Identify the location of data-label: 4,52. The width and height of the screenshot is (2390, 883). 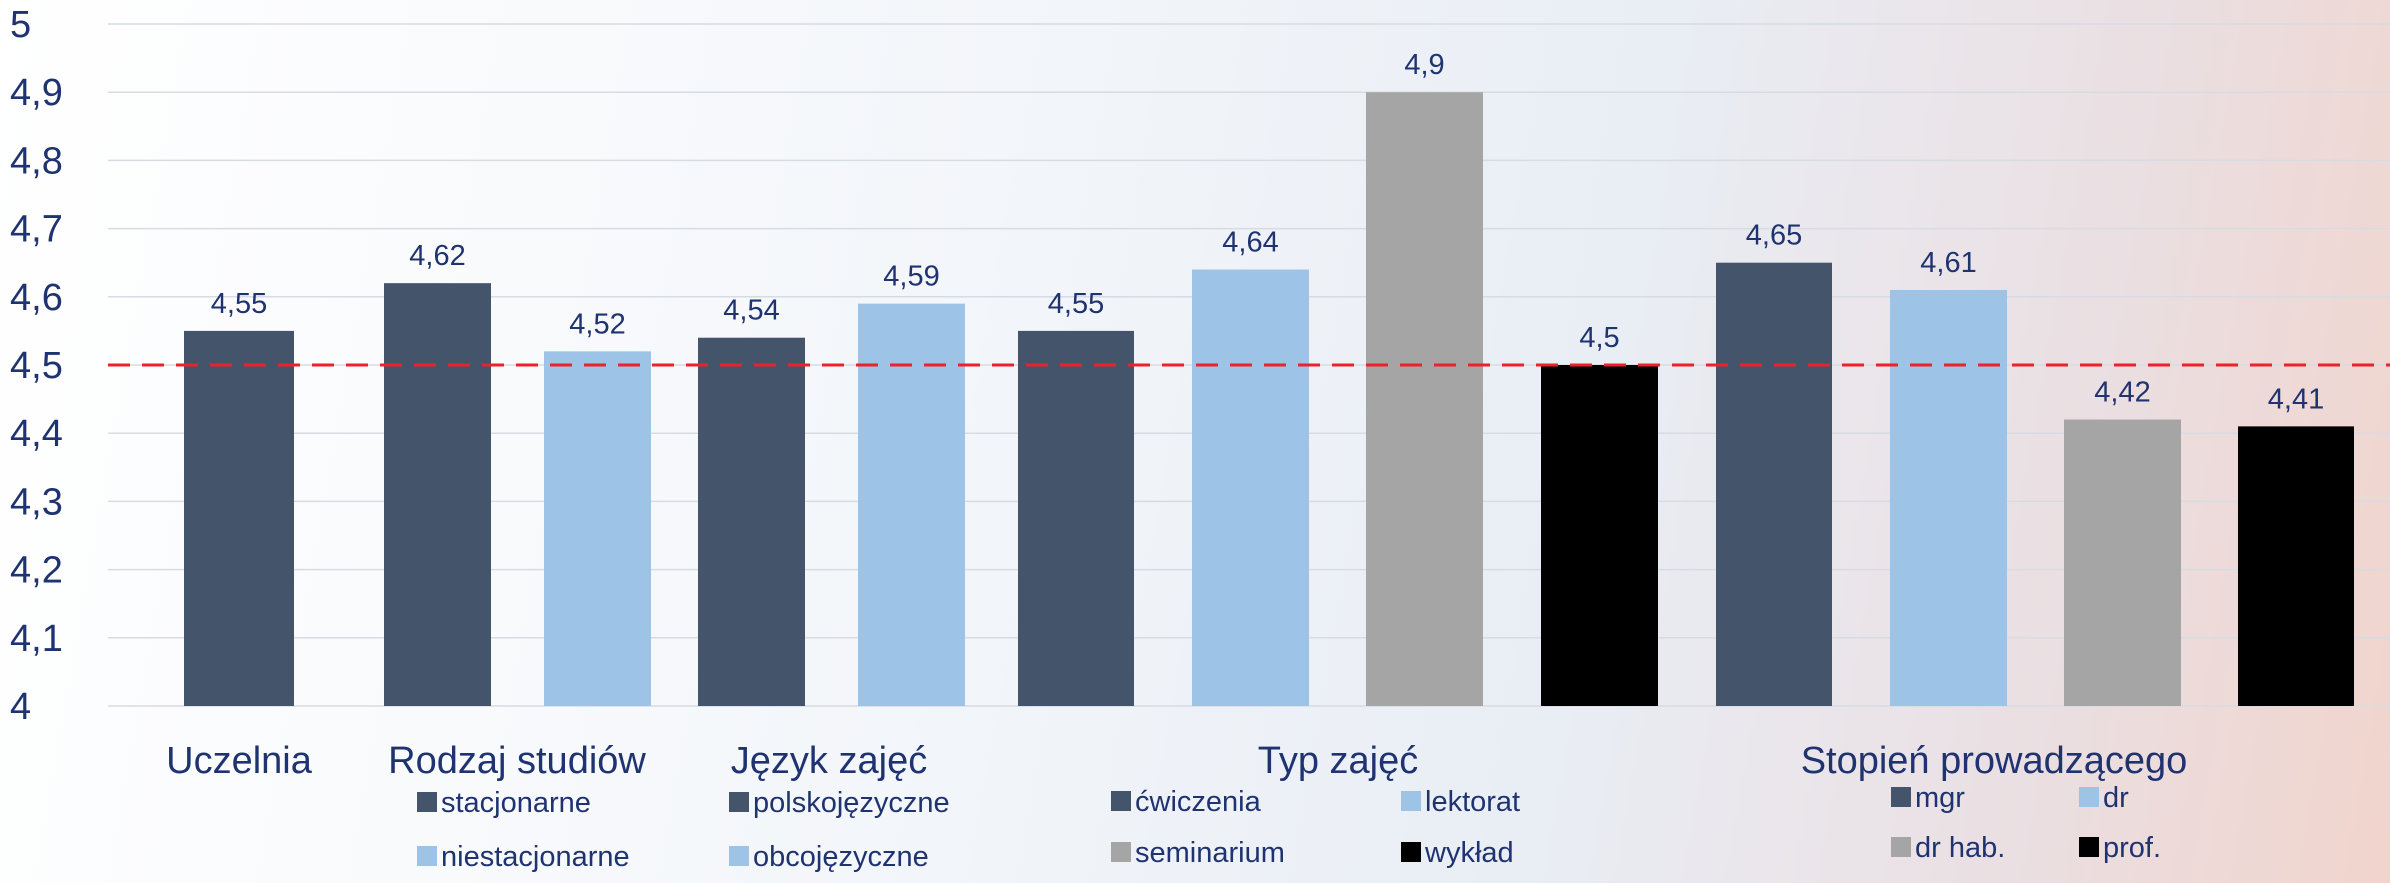
(597, 324).